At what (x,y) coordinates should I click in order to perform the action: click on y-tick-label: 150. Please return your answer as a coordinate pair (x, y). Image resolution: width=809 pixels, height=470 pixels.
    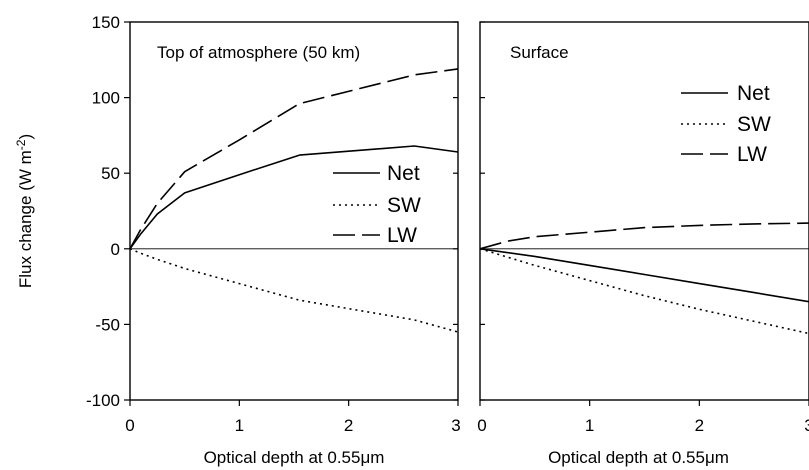
    Looking at the image, I should click on (106, 22).